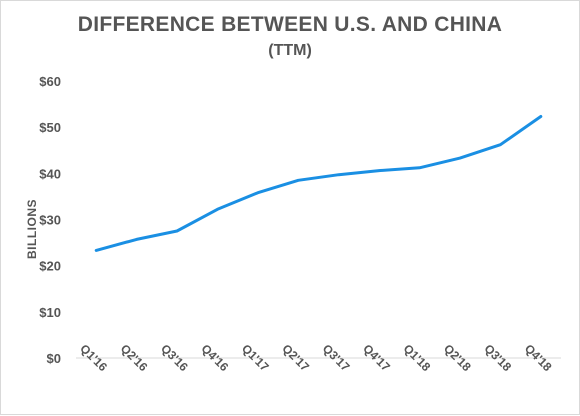  Describe the element at coordinates (50, 173) in the screenshot. I see `y-tick-label: $40` at that location.